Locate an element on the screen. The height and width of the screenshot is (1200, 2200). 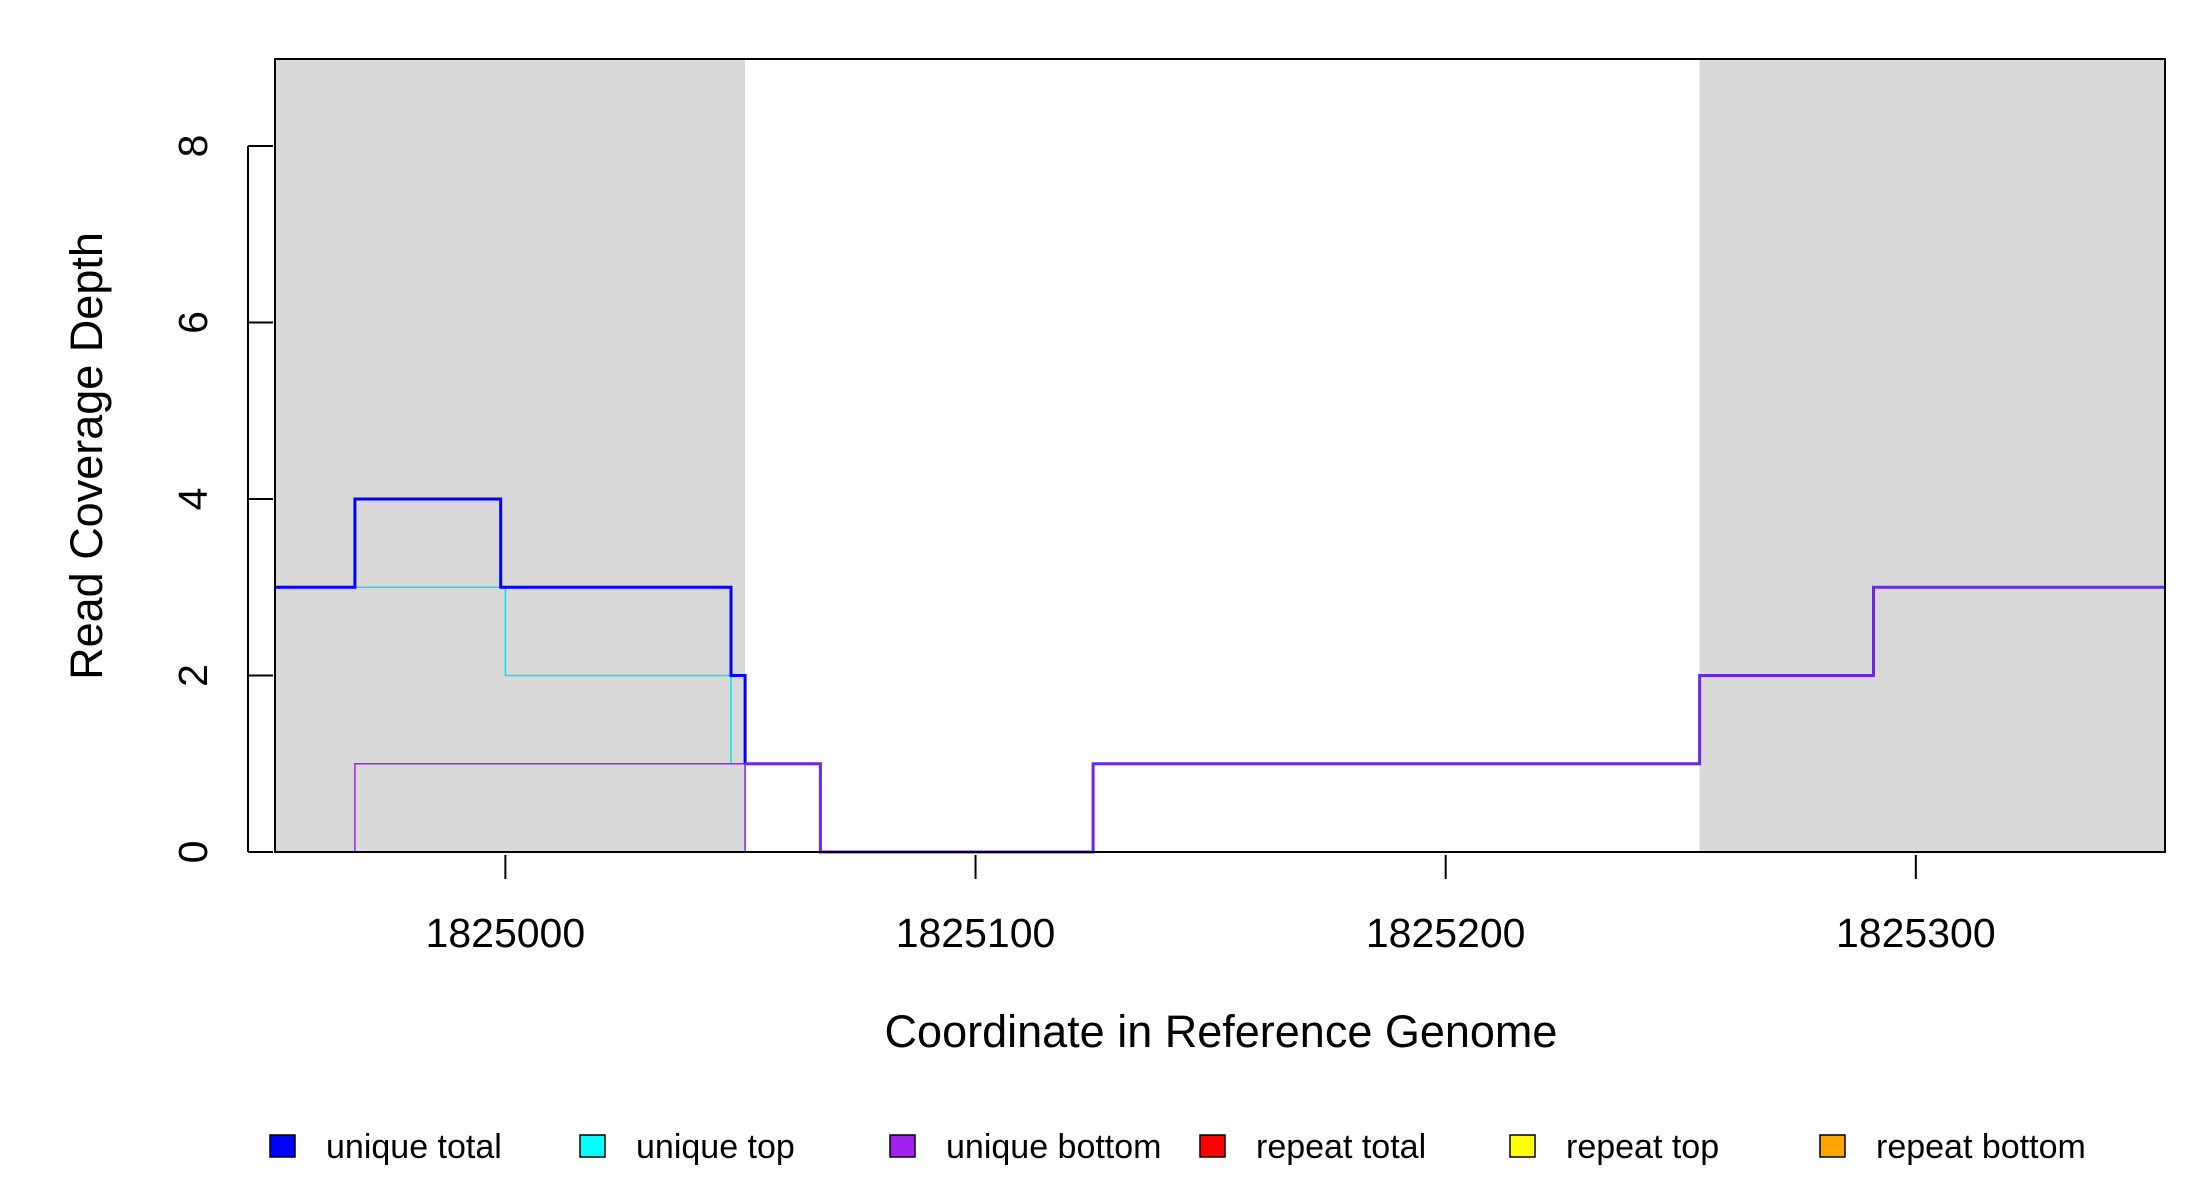
y-tick-label: 0 is located at coordinates (193, 852).